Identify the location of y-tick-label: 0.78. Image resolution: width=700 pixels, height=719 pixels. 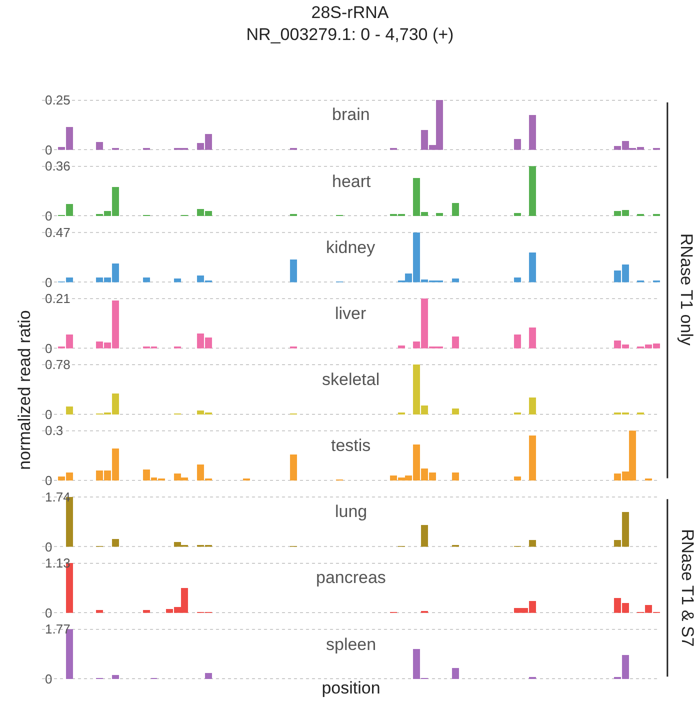
(57, 364).